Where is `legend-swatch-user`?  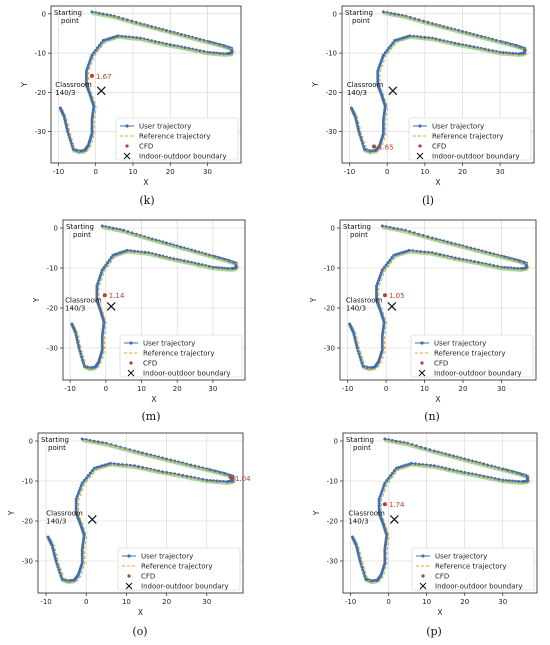
legend-swatch-user is located at coordinates (420, 126).